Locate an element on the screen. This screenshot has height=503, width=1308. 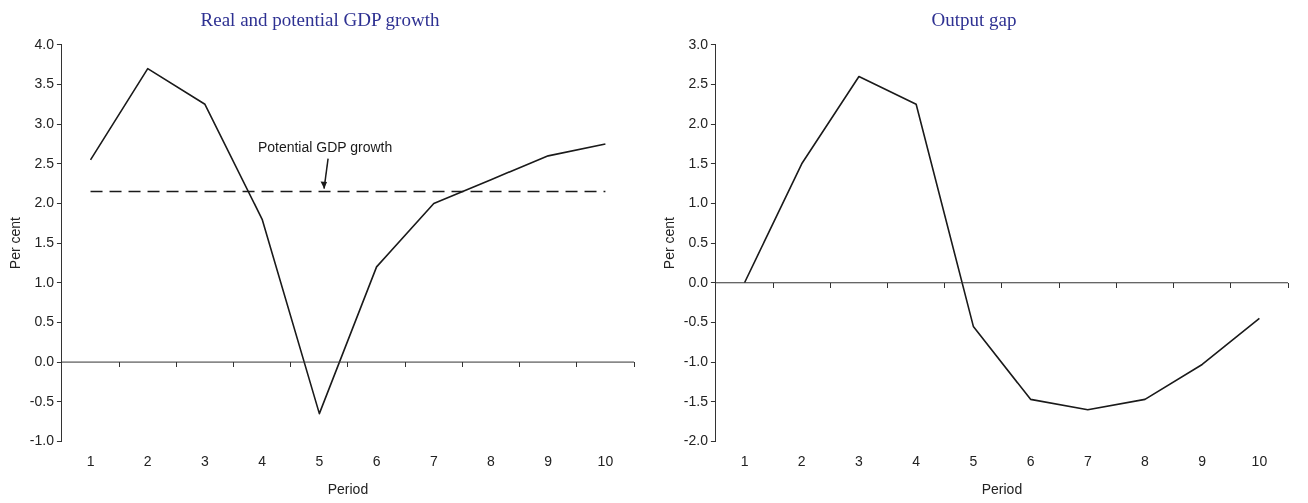
ref-line-label: Potential GDP growth is located at coordinates (325, 147).